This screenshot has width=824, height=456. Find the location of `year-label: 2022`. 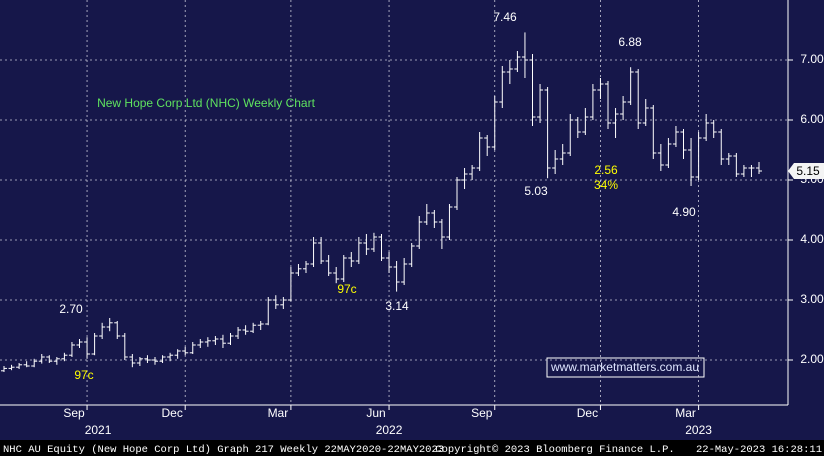

year-label: 2022 is located at coordinates (389, 430).